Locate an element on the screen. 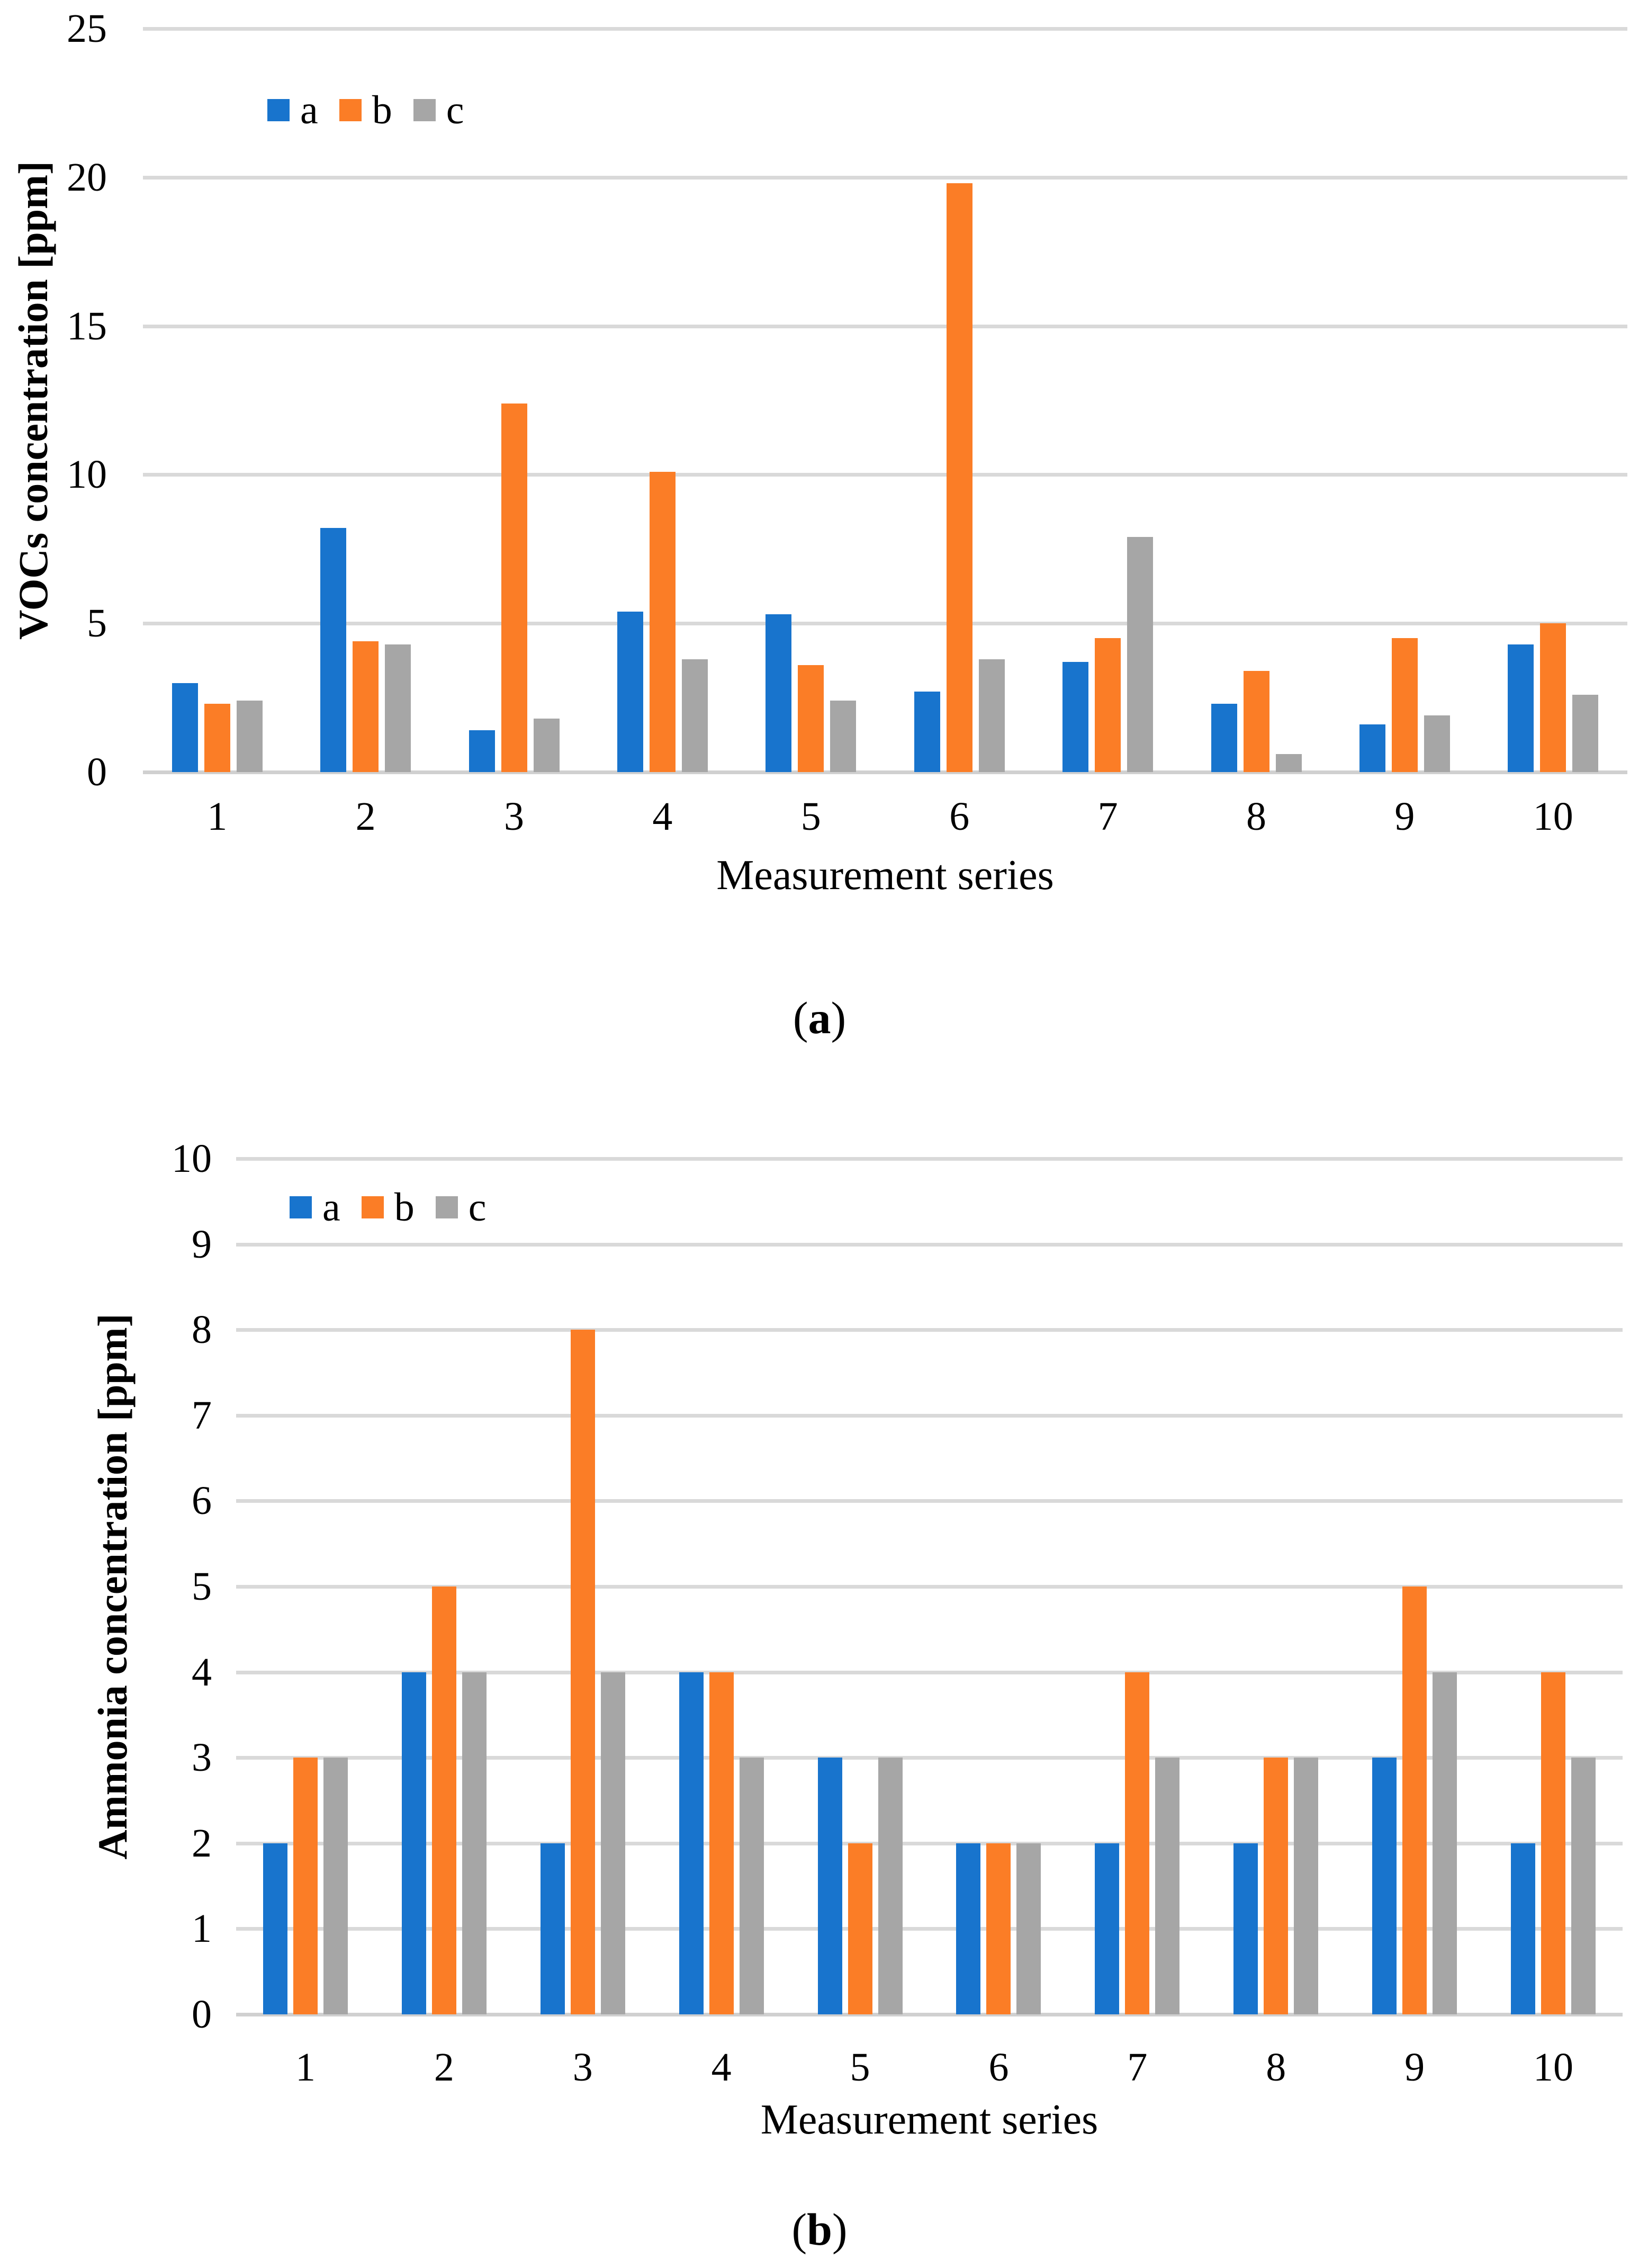 The width and height of the screenshot is (1639, 2268). legend-label: b is located at coordinates (382, 110).